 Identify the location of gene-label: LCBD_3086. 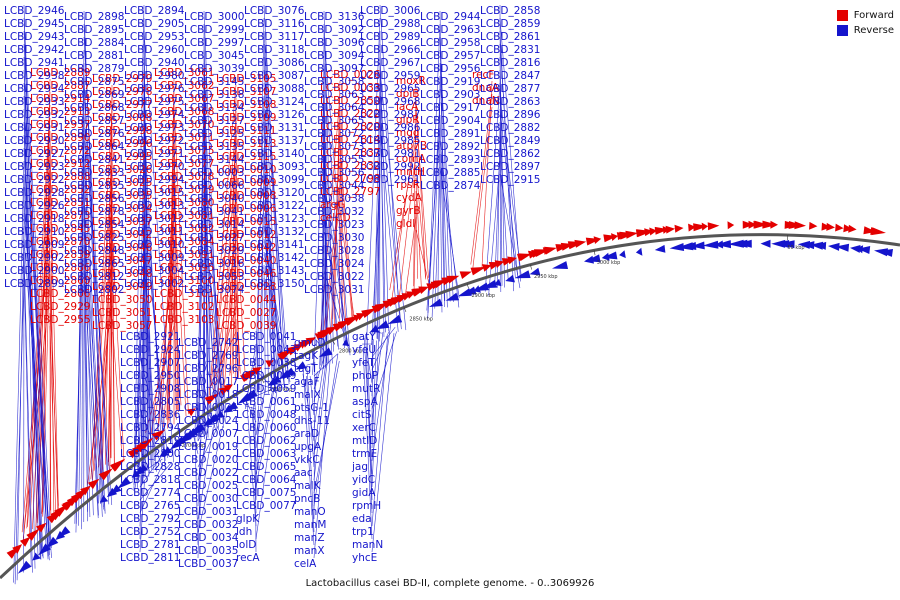
(274, 63).